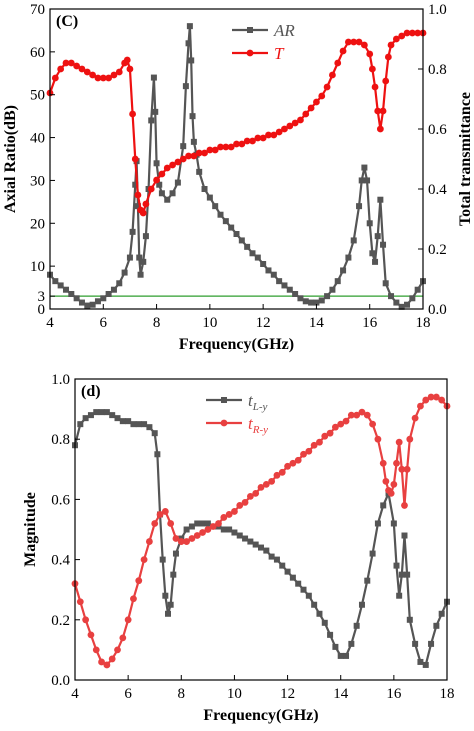 Image resolution: width=474 pixels, height=731 pixels. Describe the element at coordinates (394, 694) in the screenshot. I see `x-tick-label: 16` at that location.